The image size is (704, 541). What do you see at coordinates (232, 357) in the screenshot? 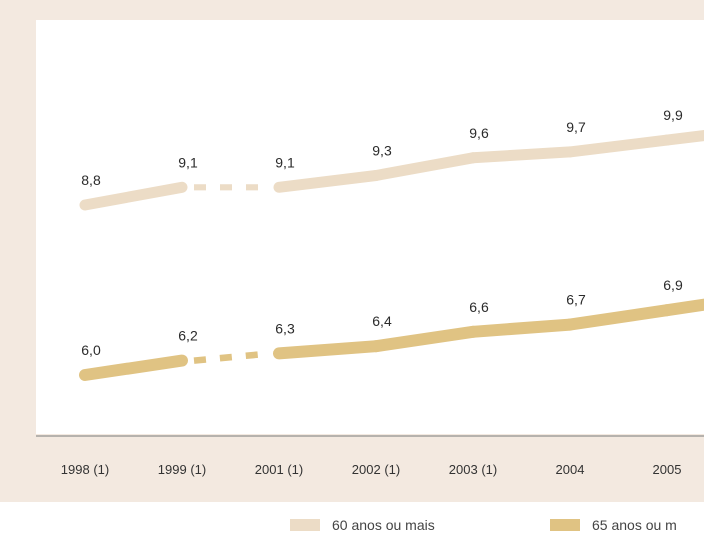
I see `series-2-gap-dashes` at bounding box center [232, 357].